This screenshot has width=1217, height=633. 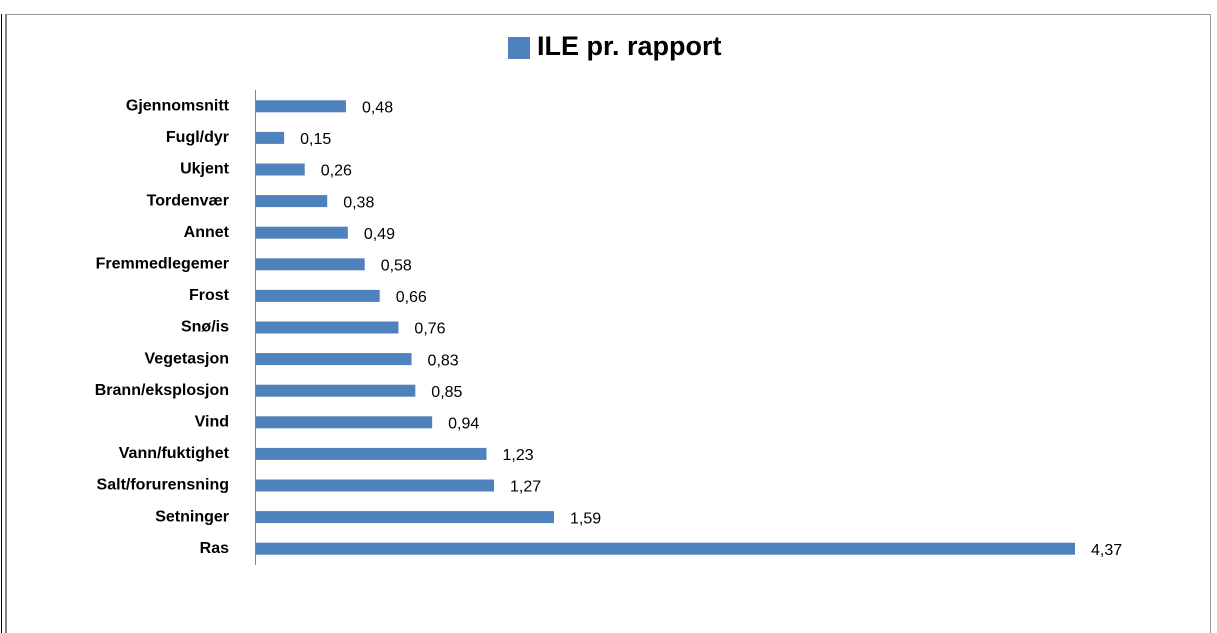 What do you see at coordinates (188, 200) in the screenshot?
I see `y-tick-label: Tordenvær` at bounding box center [188, 200].